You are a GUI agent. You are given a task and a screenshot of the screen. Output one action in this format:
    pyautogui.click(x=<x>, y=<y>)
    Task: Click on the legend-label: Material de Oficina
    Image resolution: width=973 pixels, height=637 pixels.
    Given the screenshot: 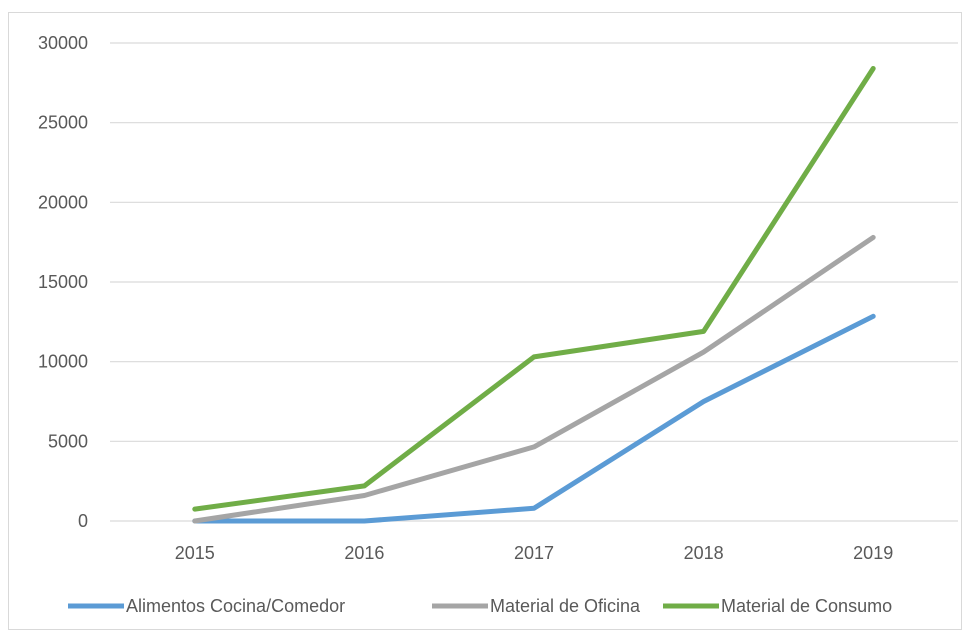 What is the action you would take?
    pyautogui.click(x=565, y=606)
    